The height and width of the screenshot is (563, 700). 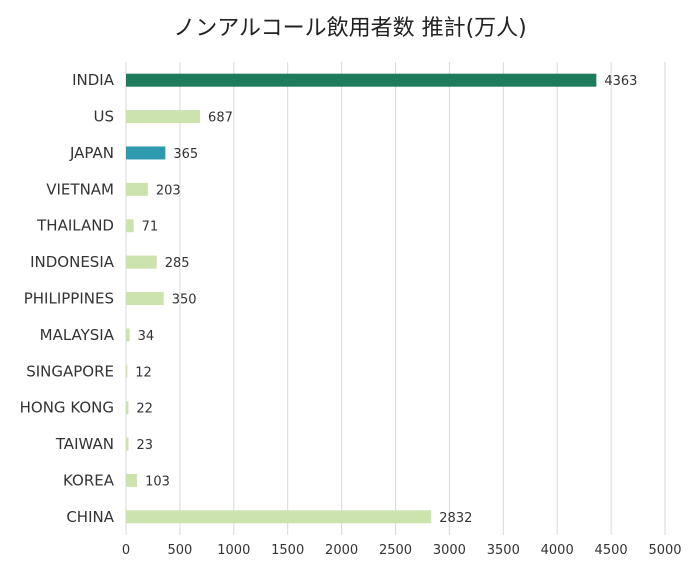 What do you see at coordinates (287, 550) in the screenshot?
I see `x-tick-label: 1500` at bounding box center [287, 550].